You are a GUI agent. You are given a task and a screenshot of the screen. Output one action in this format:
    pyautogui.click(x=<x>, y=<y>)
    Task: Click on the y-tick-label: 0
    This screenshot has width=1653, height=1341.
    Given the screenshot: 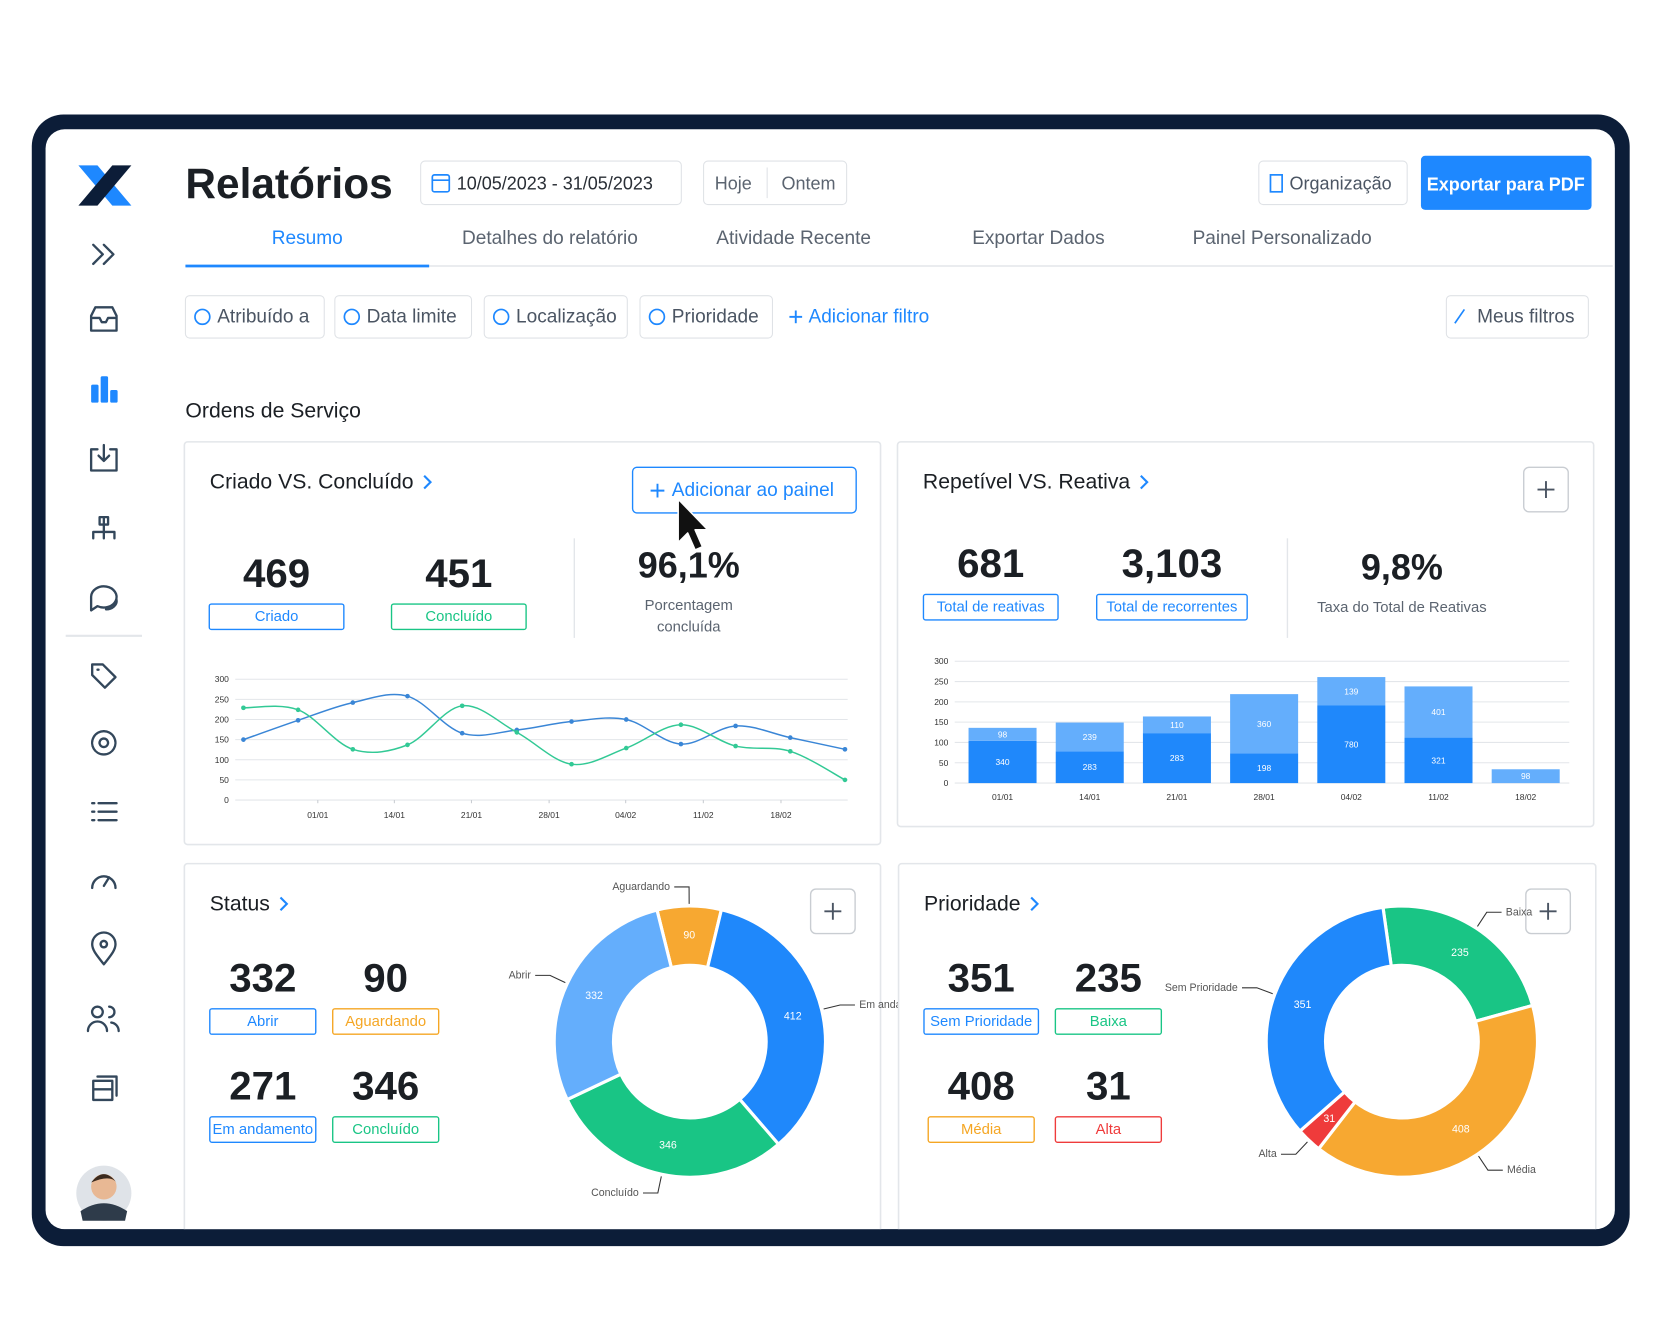 What is the action you would take?
    pyautogui.click(x=946, y=783)
    